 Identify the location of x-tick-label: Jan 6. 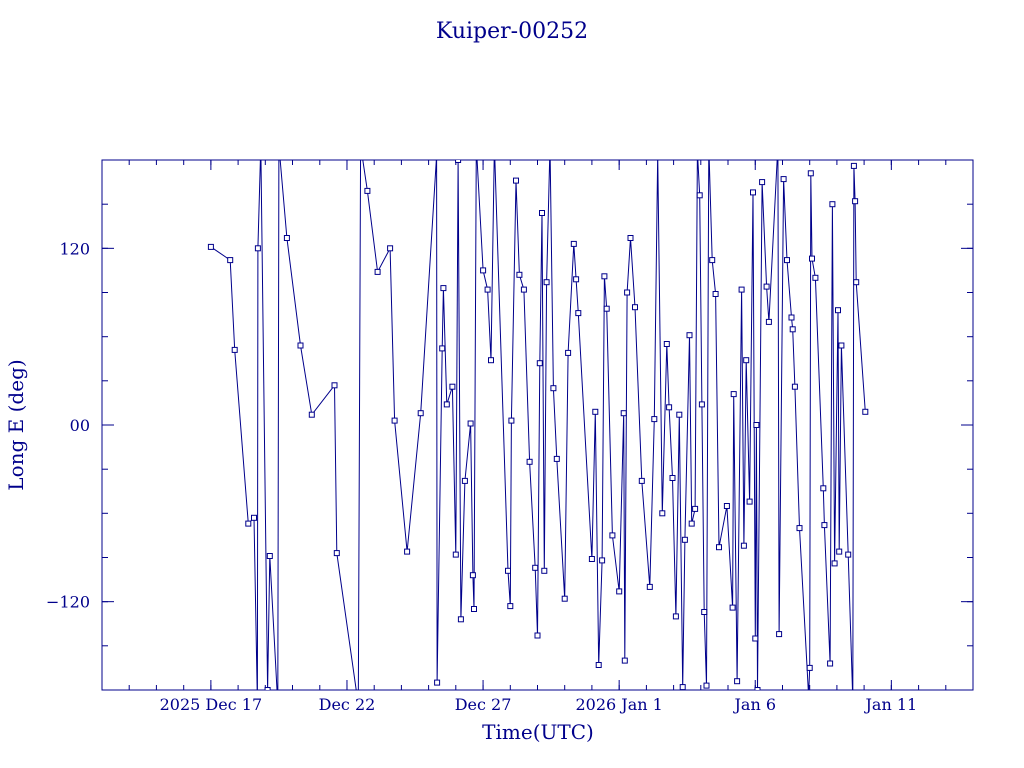
(754, 704).